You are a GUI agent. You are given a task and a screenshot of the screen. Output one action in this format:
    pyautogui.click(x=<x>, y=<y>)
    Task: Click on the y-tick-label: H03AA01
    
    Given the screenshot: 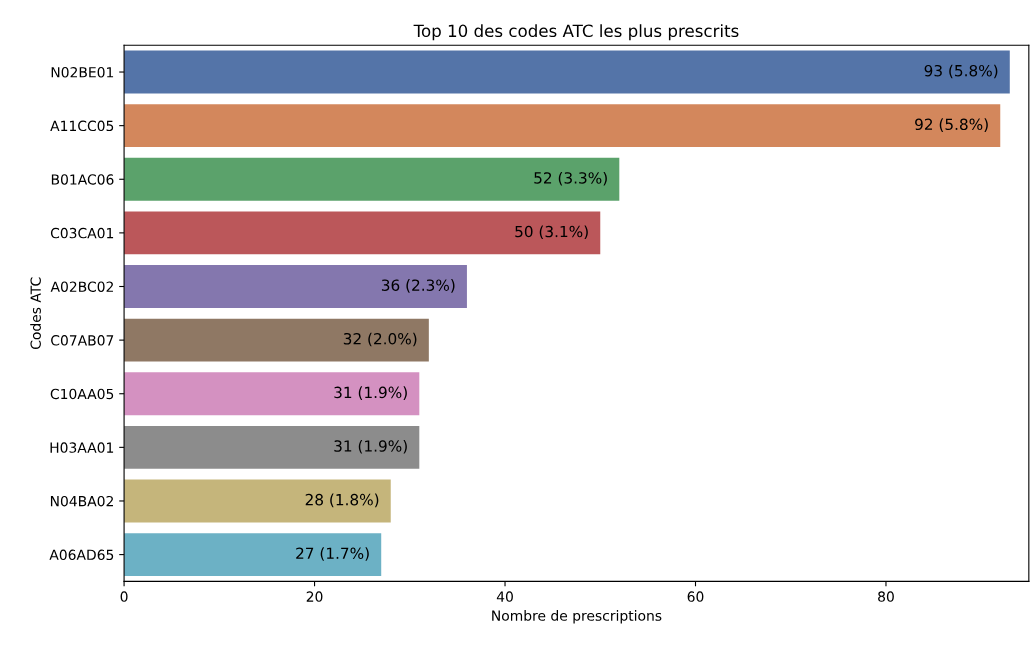 What is the action you would take?
    pyautogui.click(x=82, y=447)
    